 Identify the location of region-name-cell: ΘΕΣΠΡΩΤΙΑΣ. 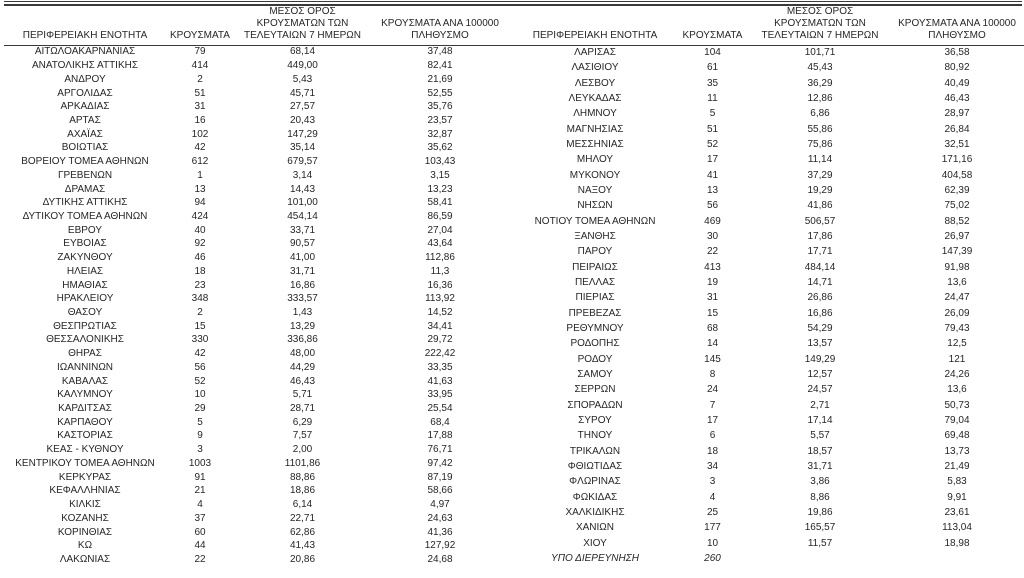
(85, 326).